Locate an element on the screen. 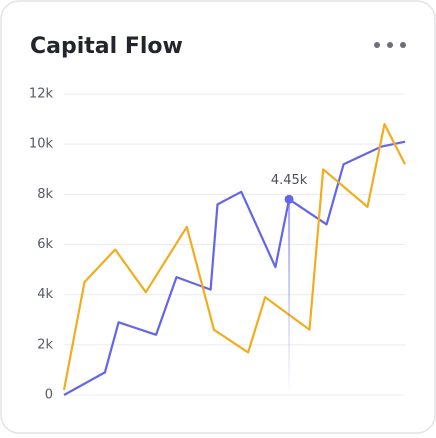 Image resolution: width=436 pixels, height=438 pixels. hover-label: 4.45k is located at coordinates (289, 180).